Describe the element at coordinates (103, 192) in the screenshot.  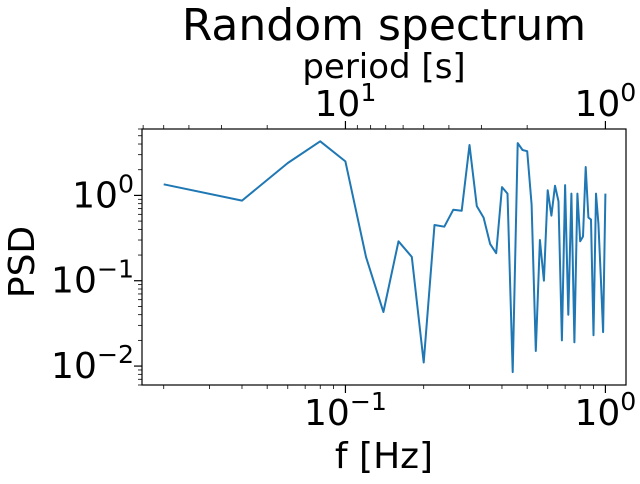
I see `y-tick-label: 10⁰` at that location.